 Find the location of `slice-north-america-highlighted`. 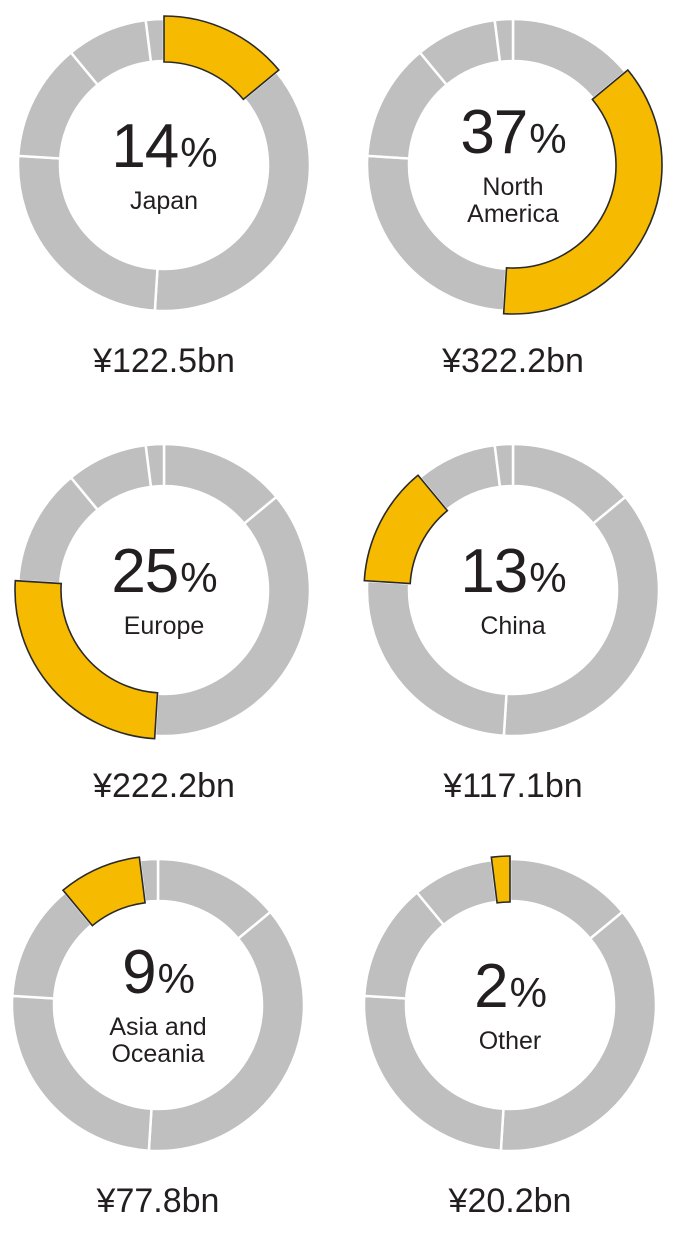

slice-north-america-highlighted is located at coordinates (582, 191).